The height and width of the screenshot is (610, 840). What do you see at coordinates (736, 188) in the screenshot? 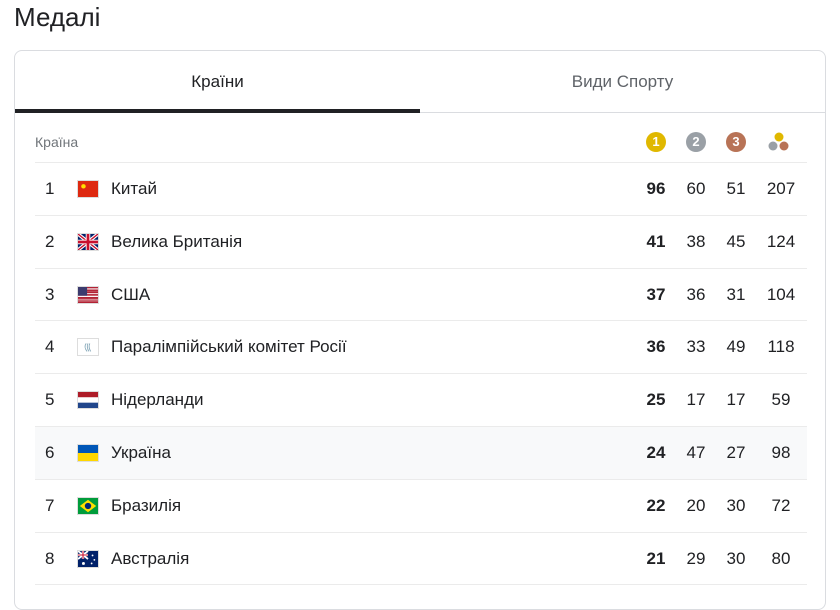
I see `bronze-count: 51` at bounding box center [736, 188].